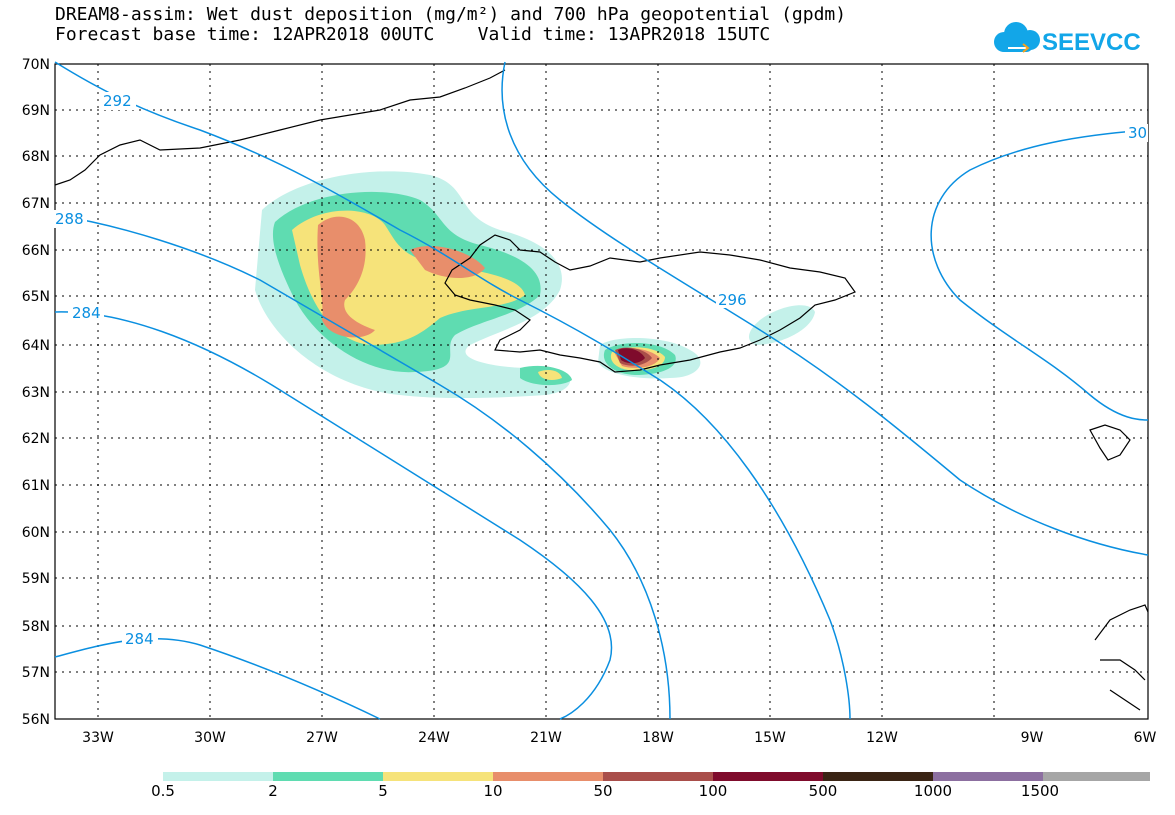 The height and width of the screenshot is (815, 1175). I want to click on legend-label: 500, so click(823, 791).